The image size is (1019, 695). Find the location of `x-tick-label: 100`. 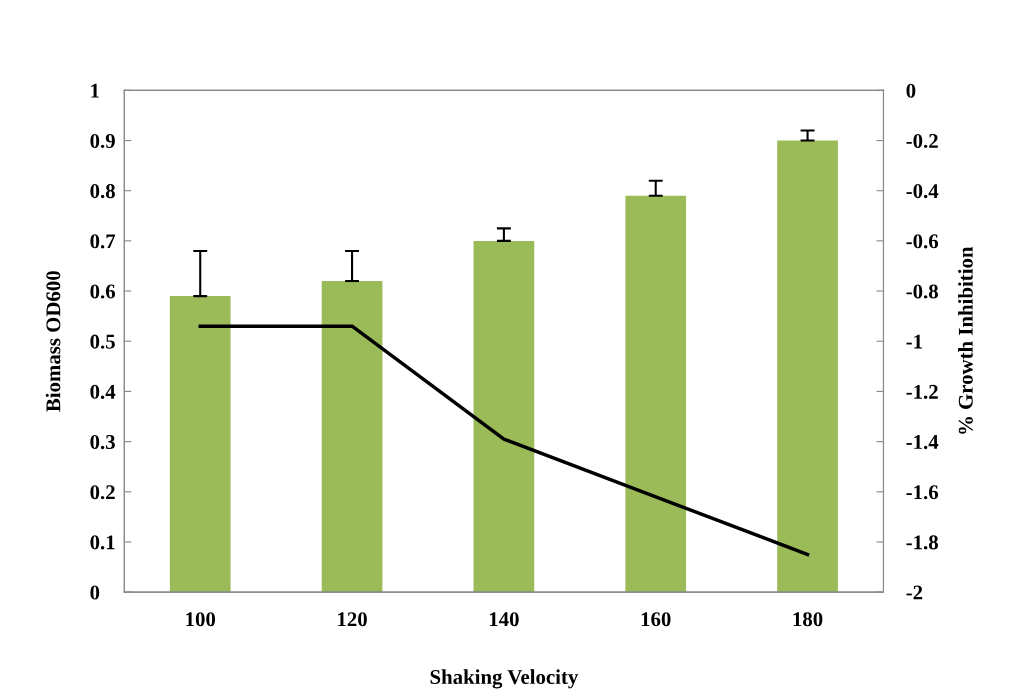

x-tick-label: 100 is located at coordinates (201, 619).